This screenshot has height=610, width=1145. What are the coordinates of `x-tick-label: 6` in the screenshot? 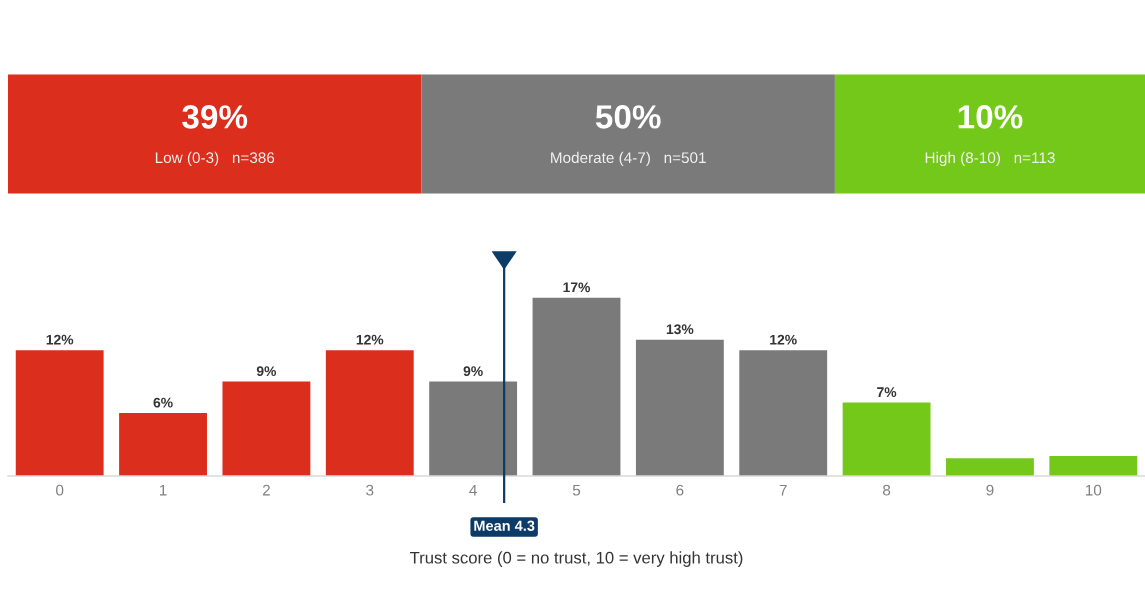 It's located at (680, 490).